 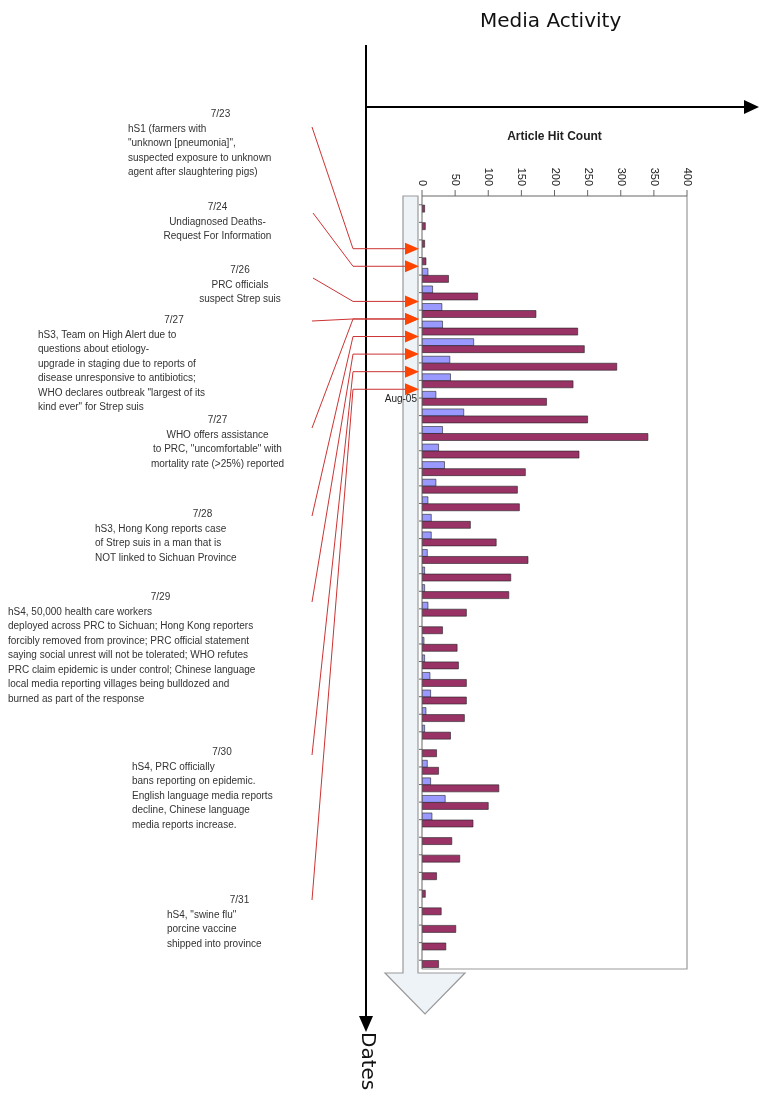 What do you see at coordinates (401, 398) in the screenshot?
I see `y-tick-label: Aug-05` at bounding box center [401, 398].